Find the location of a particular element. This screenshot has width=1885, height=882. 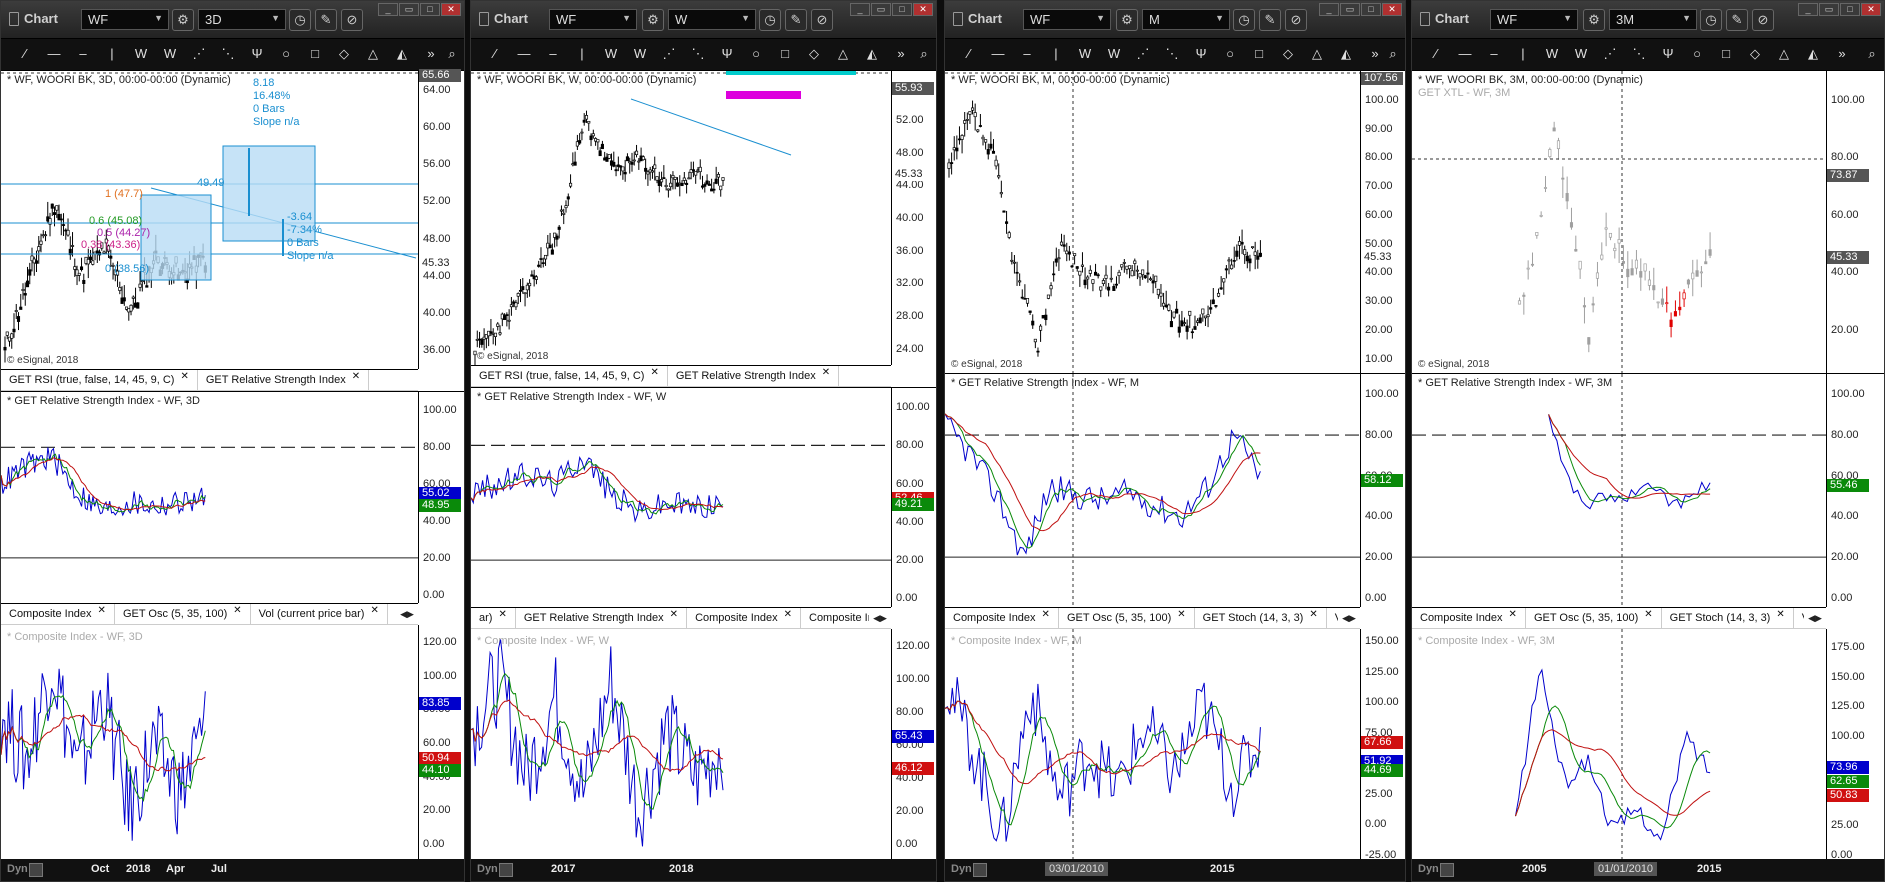

tab-scroll-icon: ◀▶ is located at coordinates (880, 618).